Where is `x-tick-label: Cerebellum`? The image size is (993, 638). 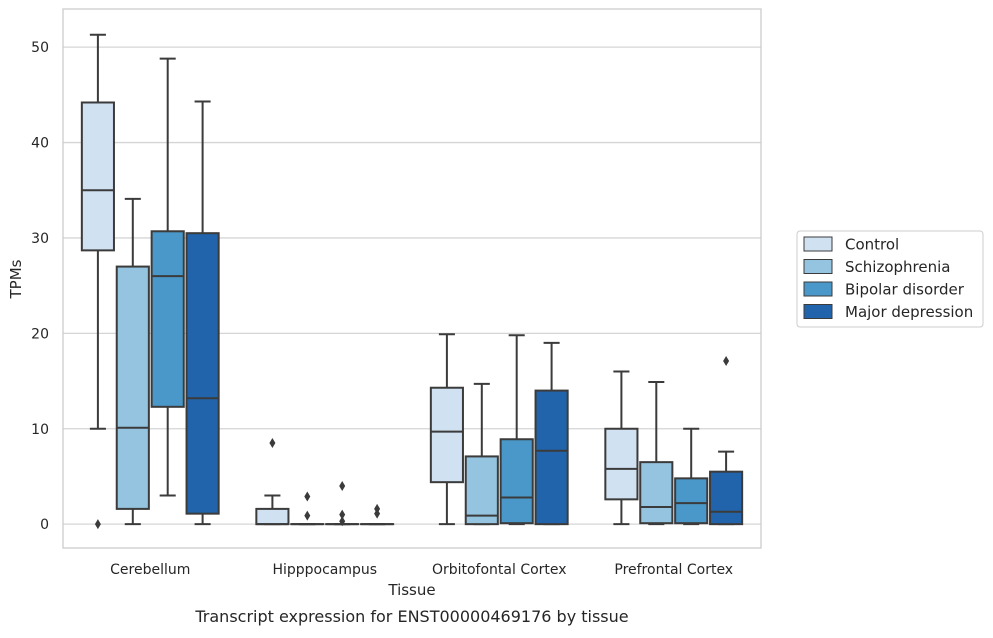 x-tick-label: Cerebellum is located at coordinates (150, 570).